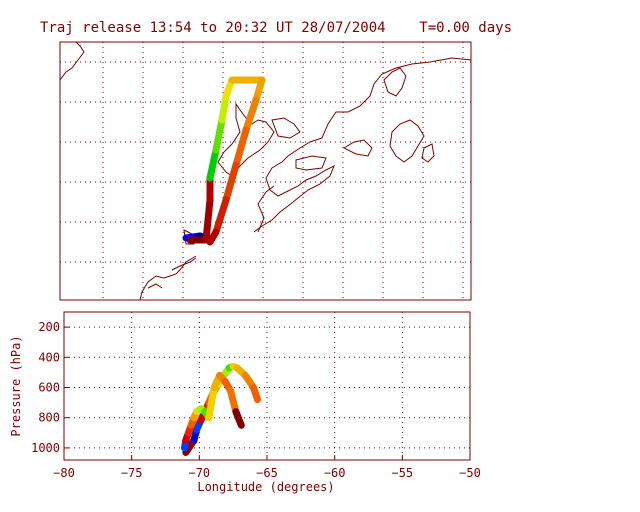  What do you see at coordinates (265, 487) in the screenshot?
I see `longitude-axis-label: Longitude (degrees)` at bounding box center [265, 487].